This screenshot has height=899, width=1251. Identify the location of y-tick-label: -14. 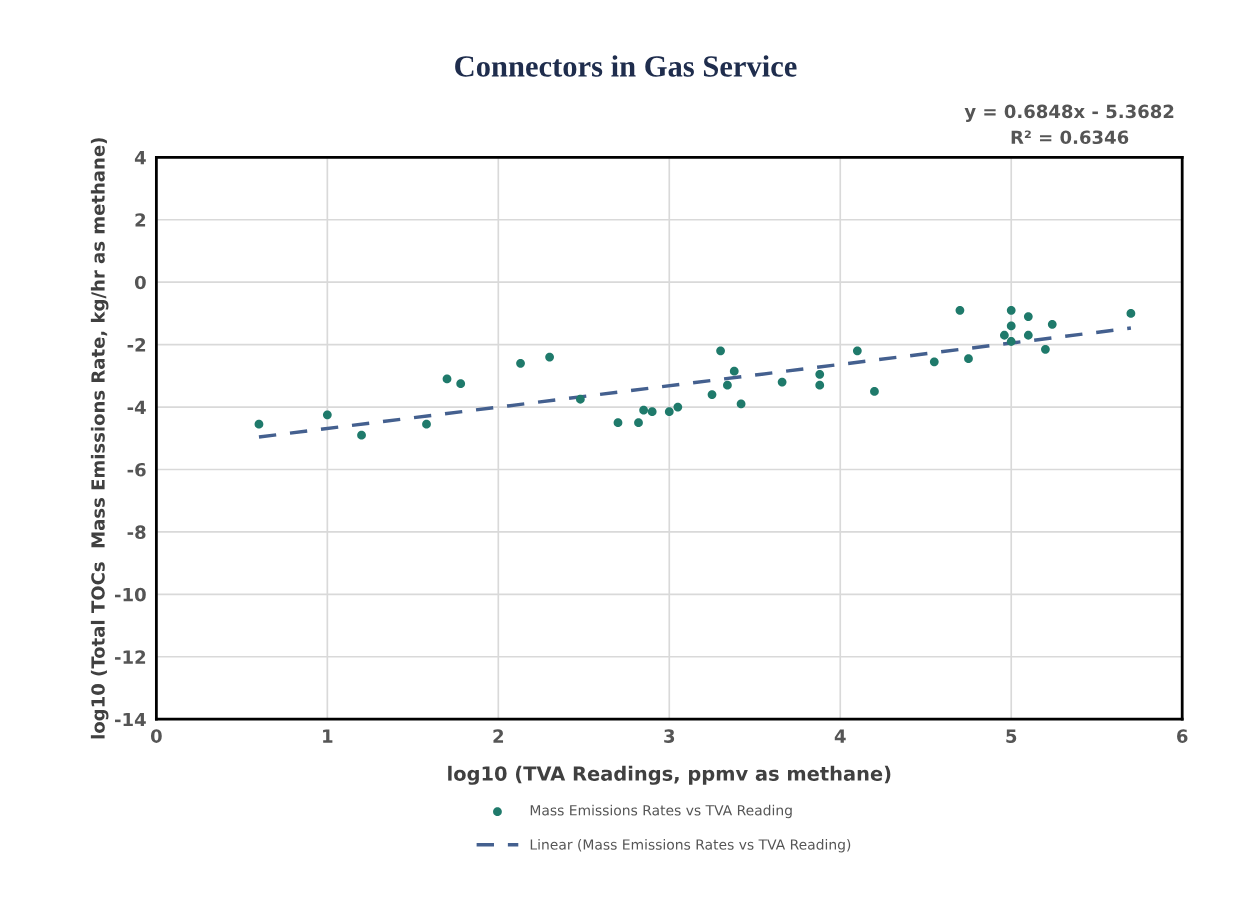
(130, 719).